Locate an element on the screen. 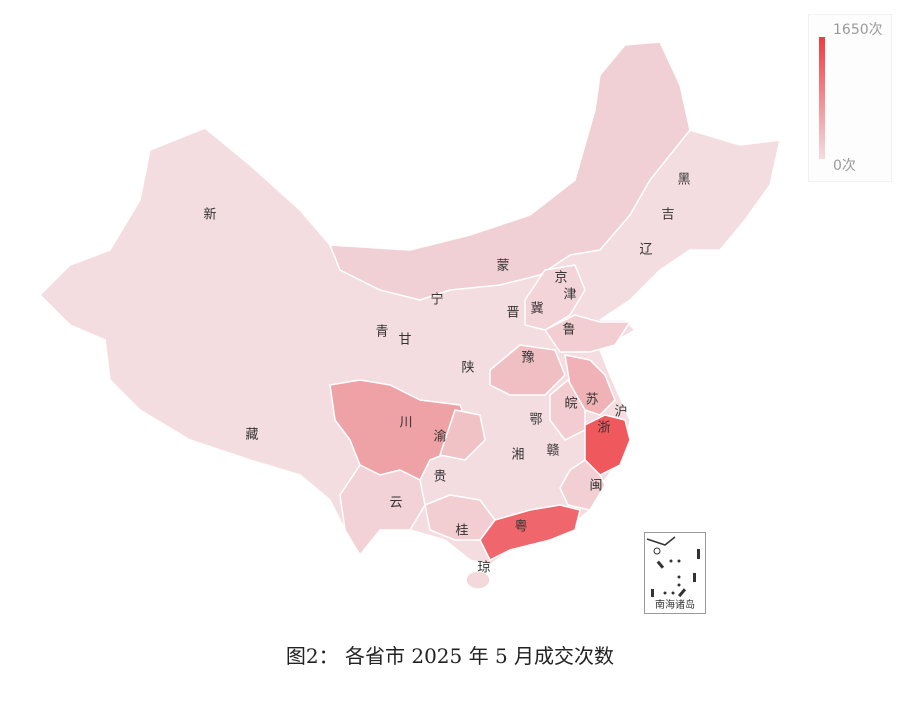 This screenshot has width=900, height=712. province-label: 甘 is located at coordinates (404, 340).